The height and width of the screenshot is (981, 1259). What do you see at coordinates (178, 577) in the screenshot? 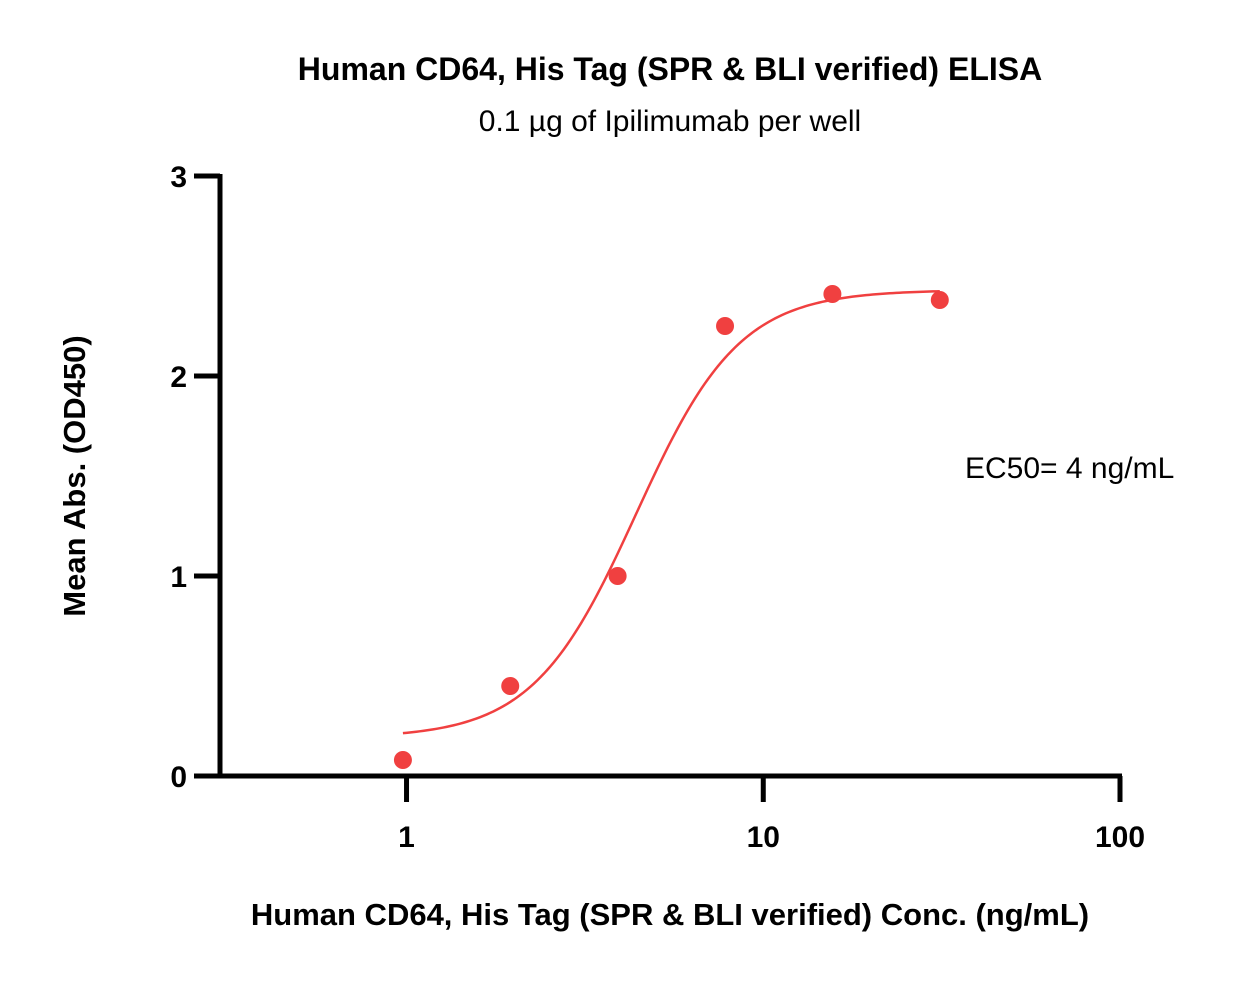
I see `y-tick-label: 1` at bounding box center [178, 577].